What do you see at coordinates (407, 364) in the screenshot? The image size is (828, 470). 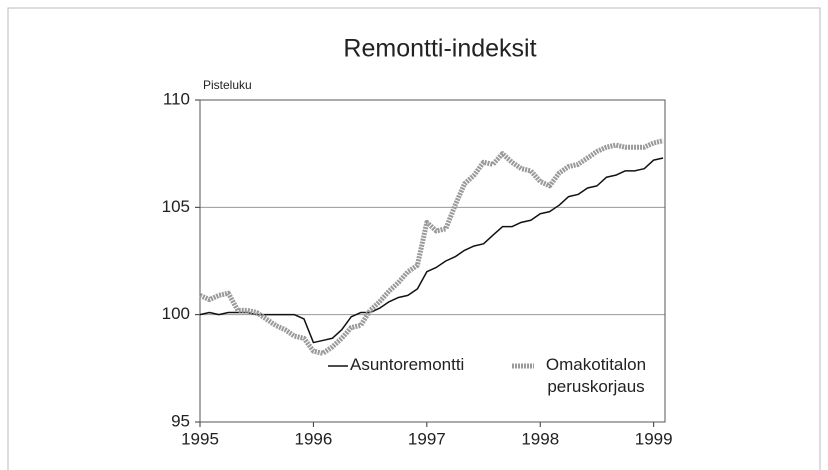 I see `legend-label: Asuntoremontti` at bounding box center [407, 364].